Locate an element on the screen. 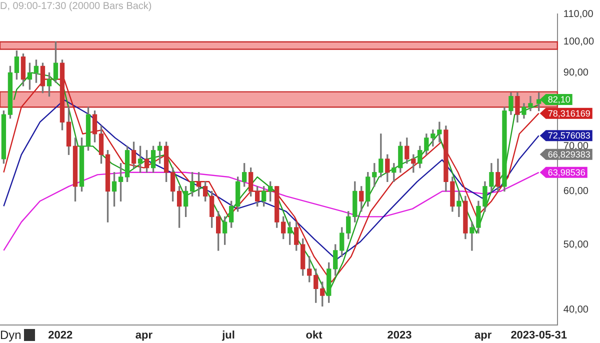 This screenshot has width=600, height=343. data-label: 72,576083 is located at coordinates (569, 135).